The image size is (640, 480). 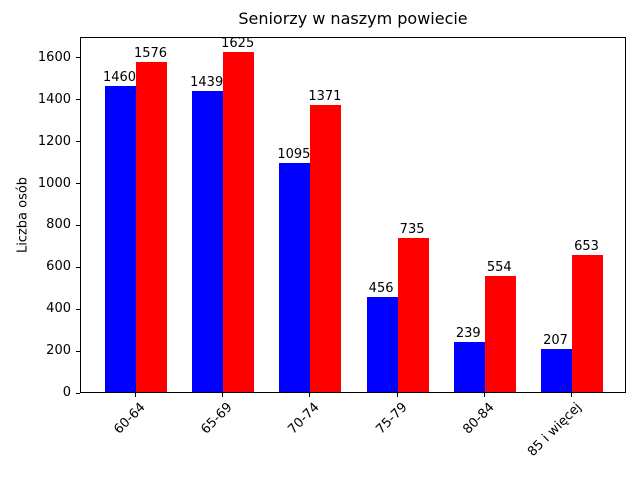 I want to click on x-tick-label-65-69: 65-69, so click(x=217, y=419).